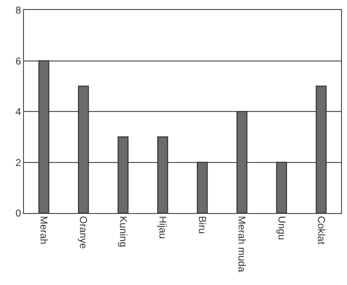 The height and width of the screenshot is (285, 347). What do you see at coordinates (18, 214) in the screenshot?
I see `y-tick-label: 0` at bounding box center [18, 214].